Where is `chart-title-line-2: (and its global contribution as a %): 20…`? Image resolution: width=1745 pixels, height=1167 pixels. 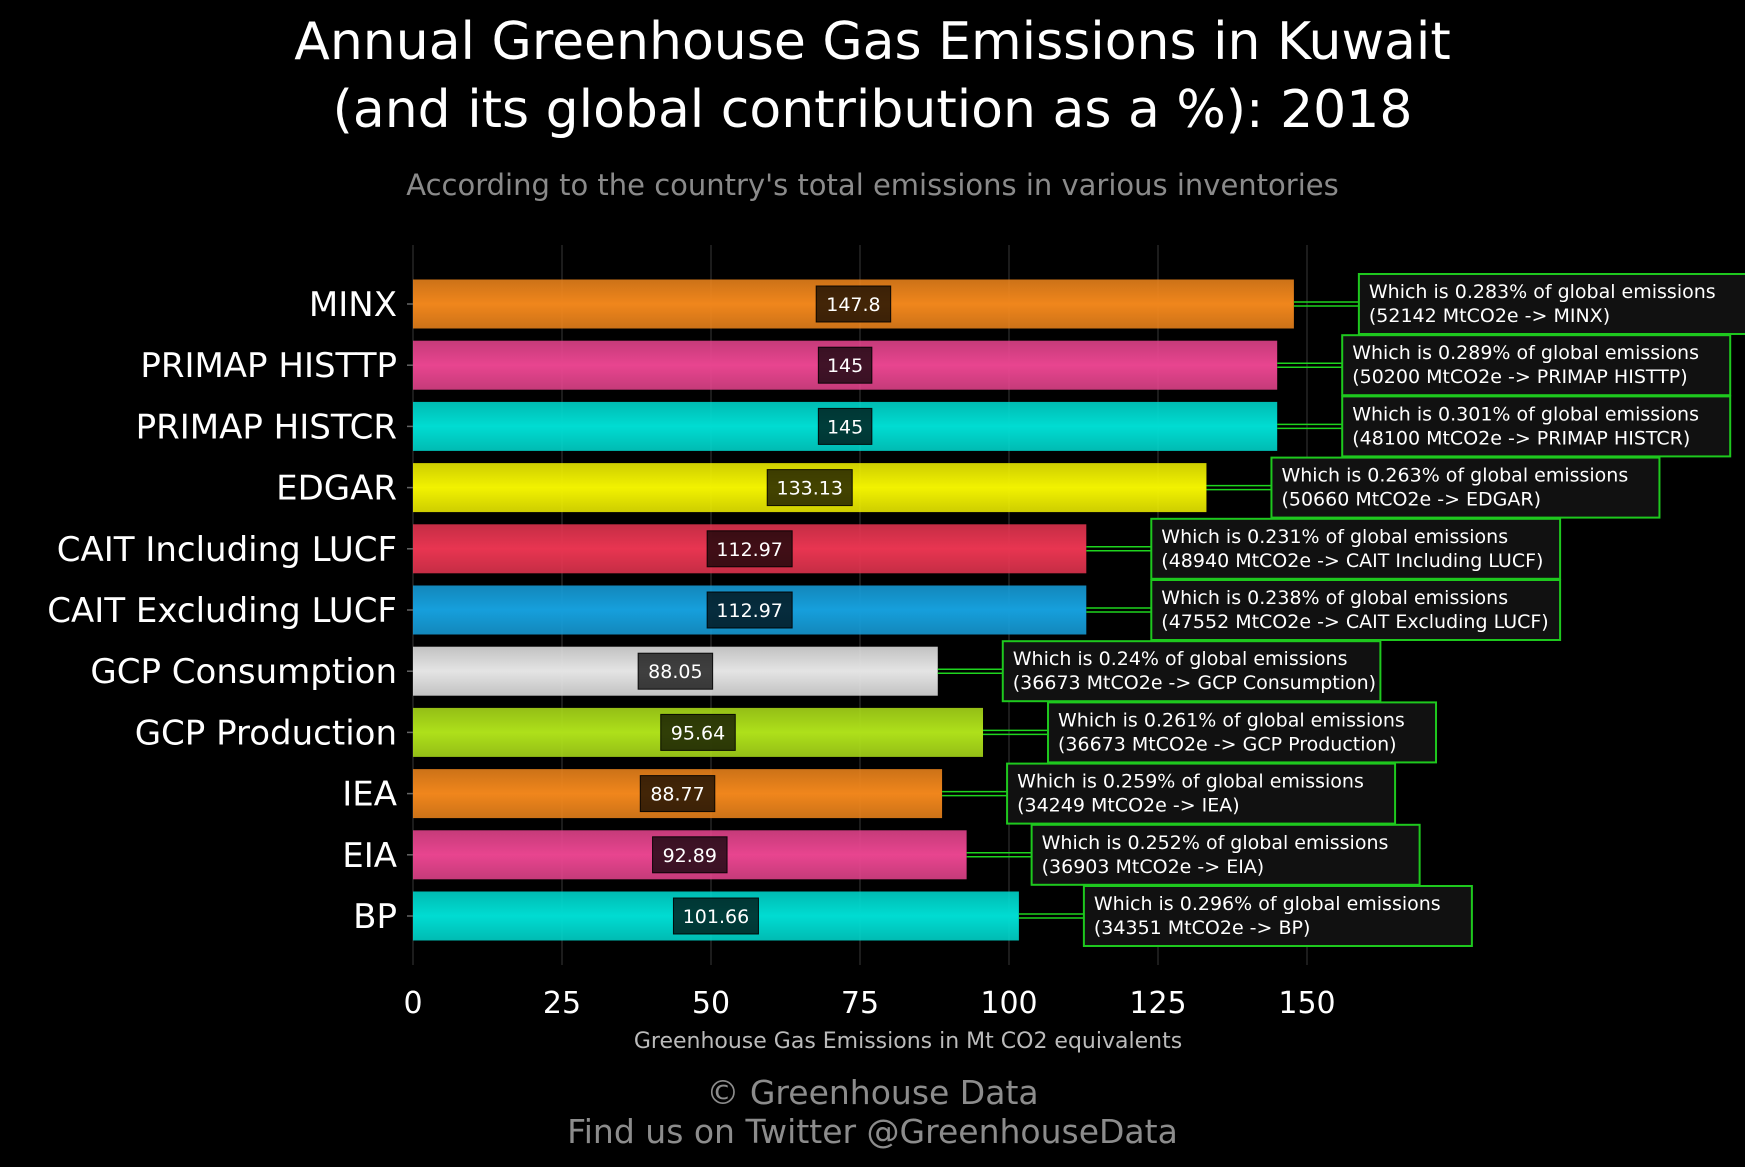 chart-title-line-2: (and its global contribution as a %): 20… is located at coordinates (872, 110).